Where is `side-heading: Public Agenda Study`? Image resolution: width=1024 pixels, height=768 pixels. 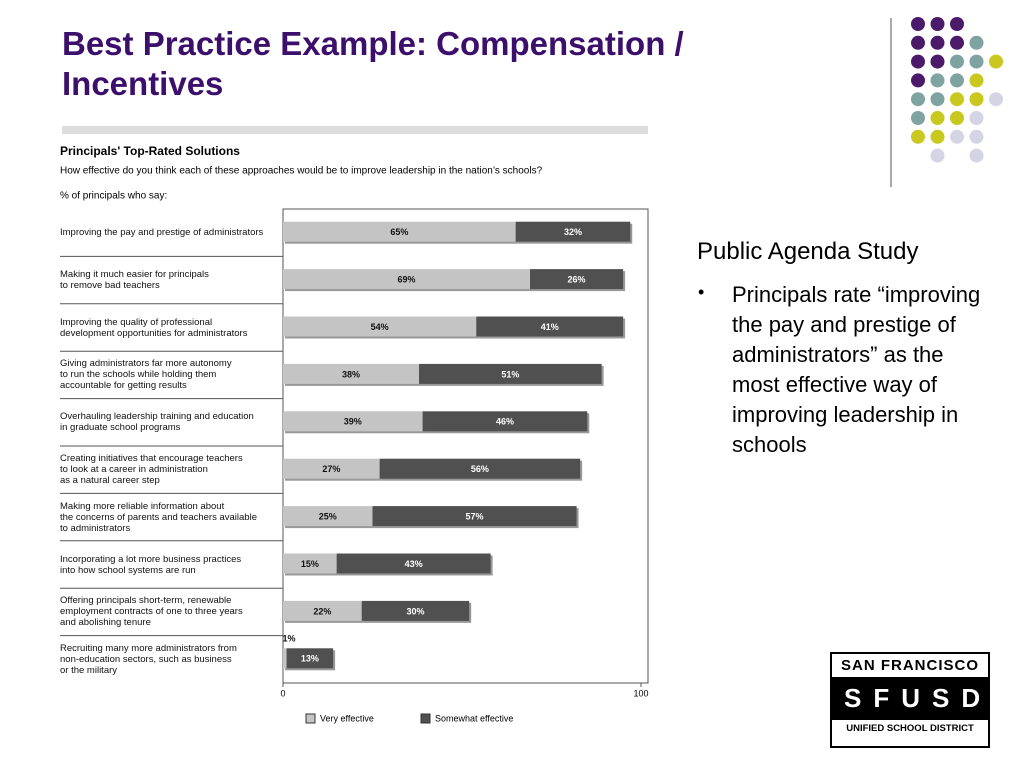
side-heading: Public Agenda Study is located at coordinates (808, 251).